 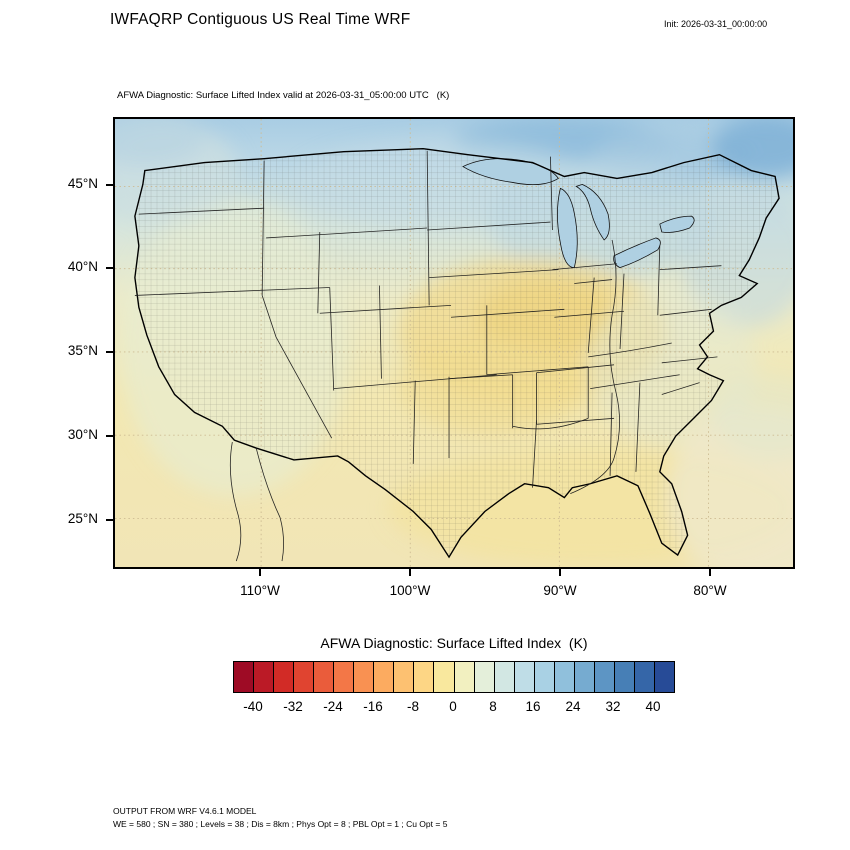 What do you see at coordinates (65, 343) in the screenshot?
I see `lat-axis: 45°N 40°N 35°N 30°N 25°N` at bounding box center [65, 343].